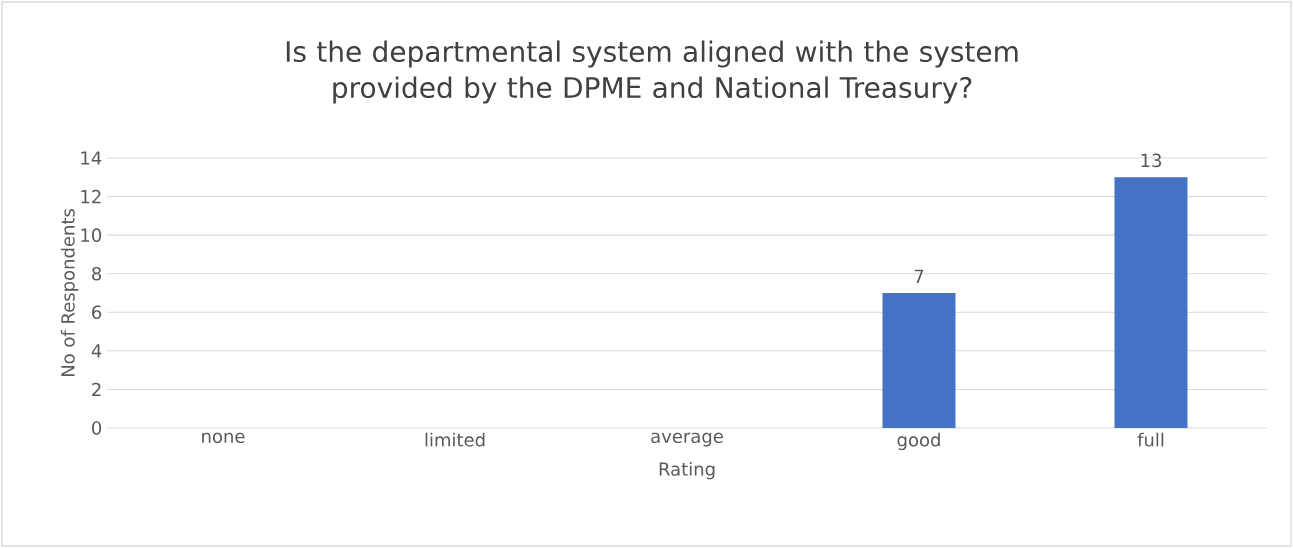  Describe the element at coordinates (91, 158) in the screenshot. I see `y-tick-label: 14` at that location.